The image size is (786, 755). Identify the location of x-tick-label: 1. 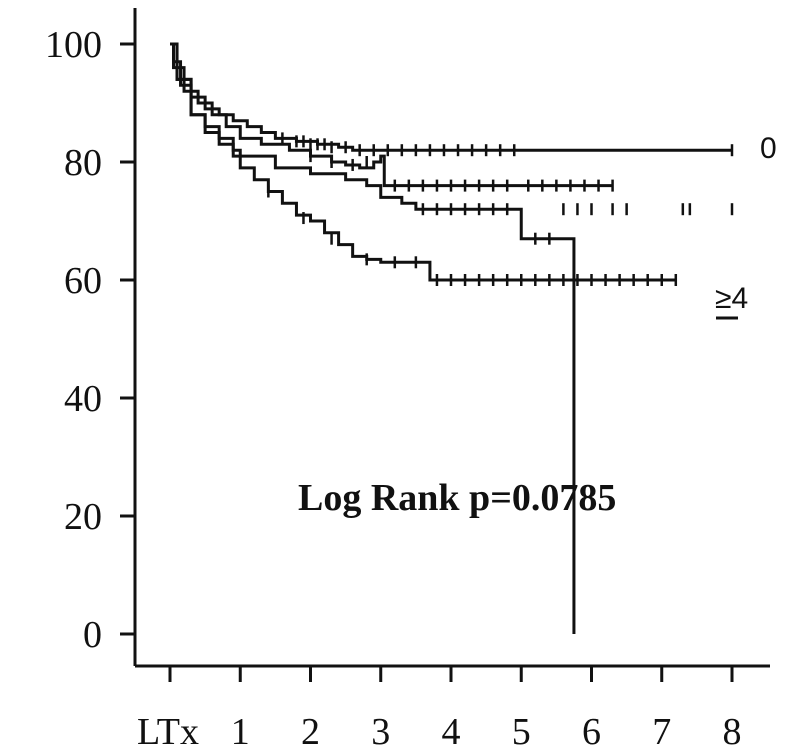
(240, 732).